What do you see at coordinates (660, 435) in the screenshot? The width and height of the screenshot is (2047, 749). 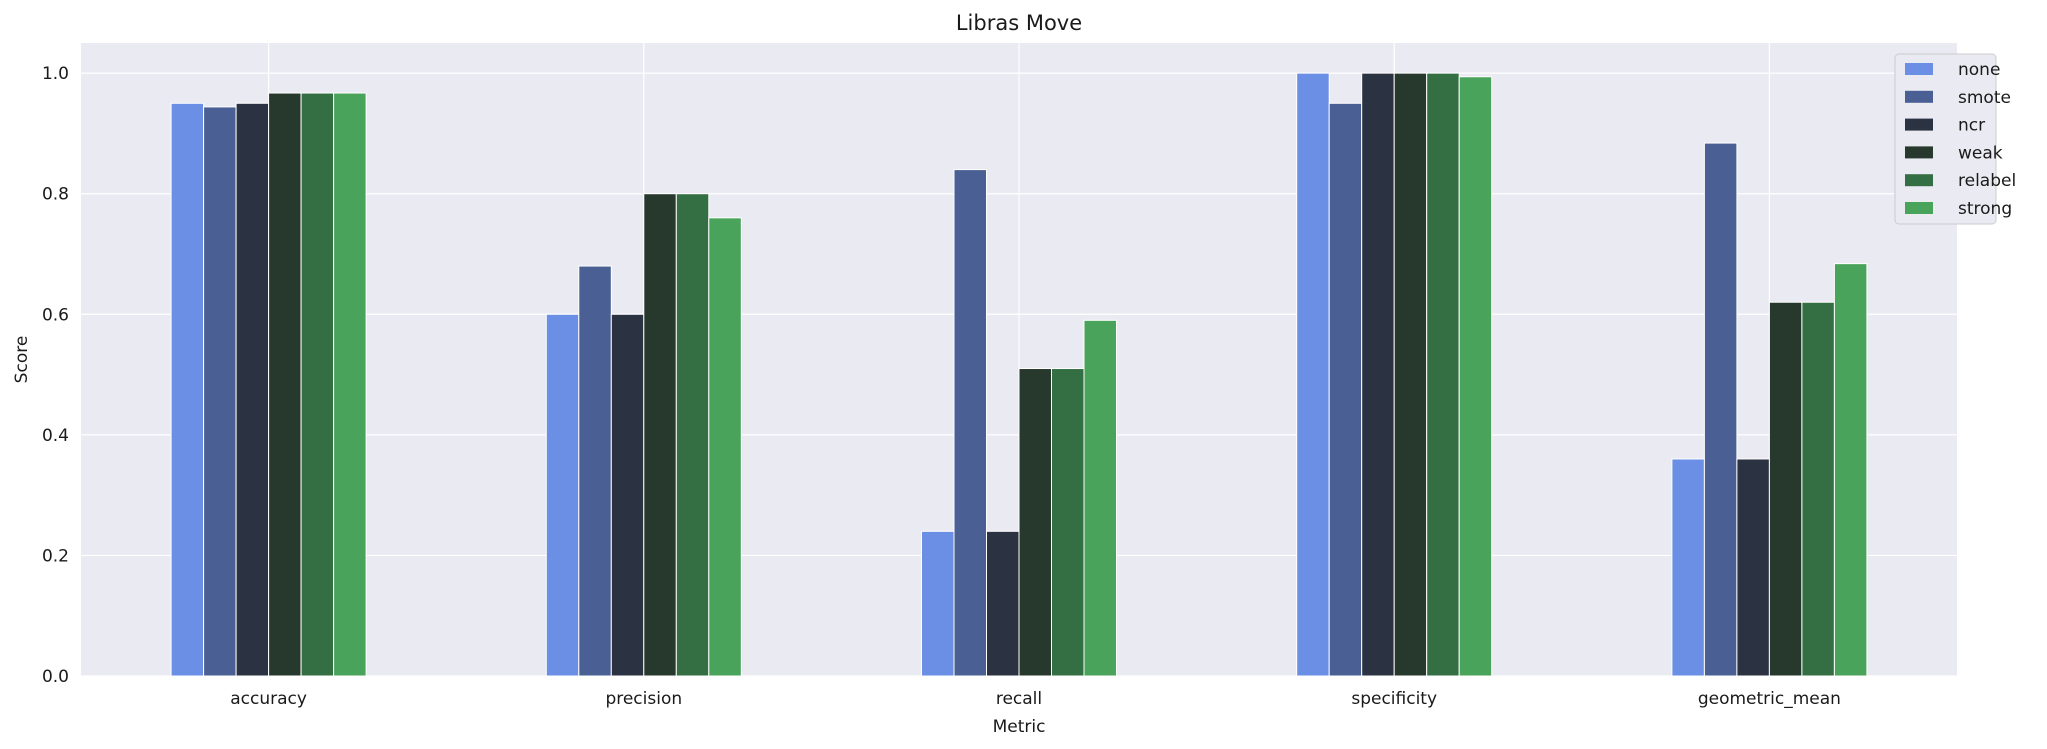 I see `bar-weak-precision` at bounding box center [660, 435].